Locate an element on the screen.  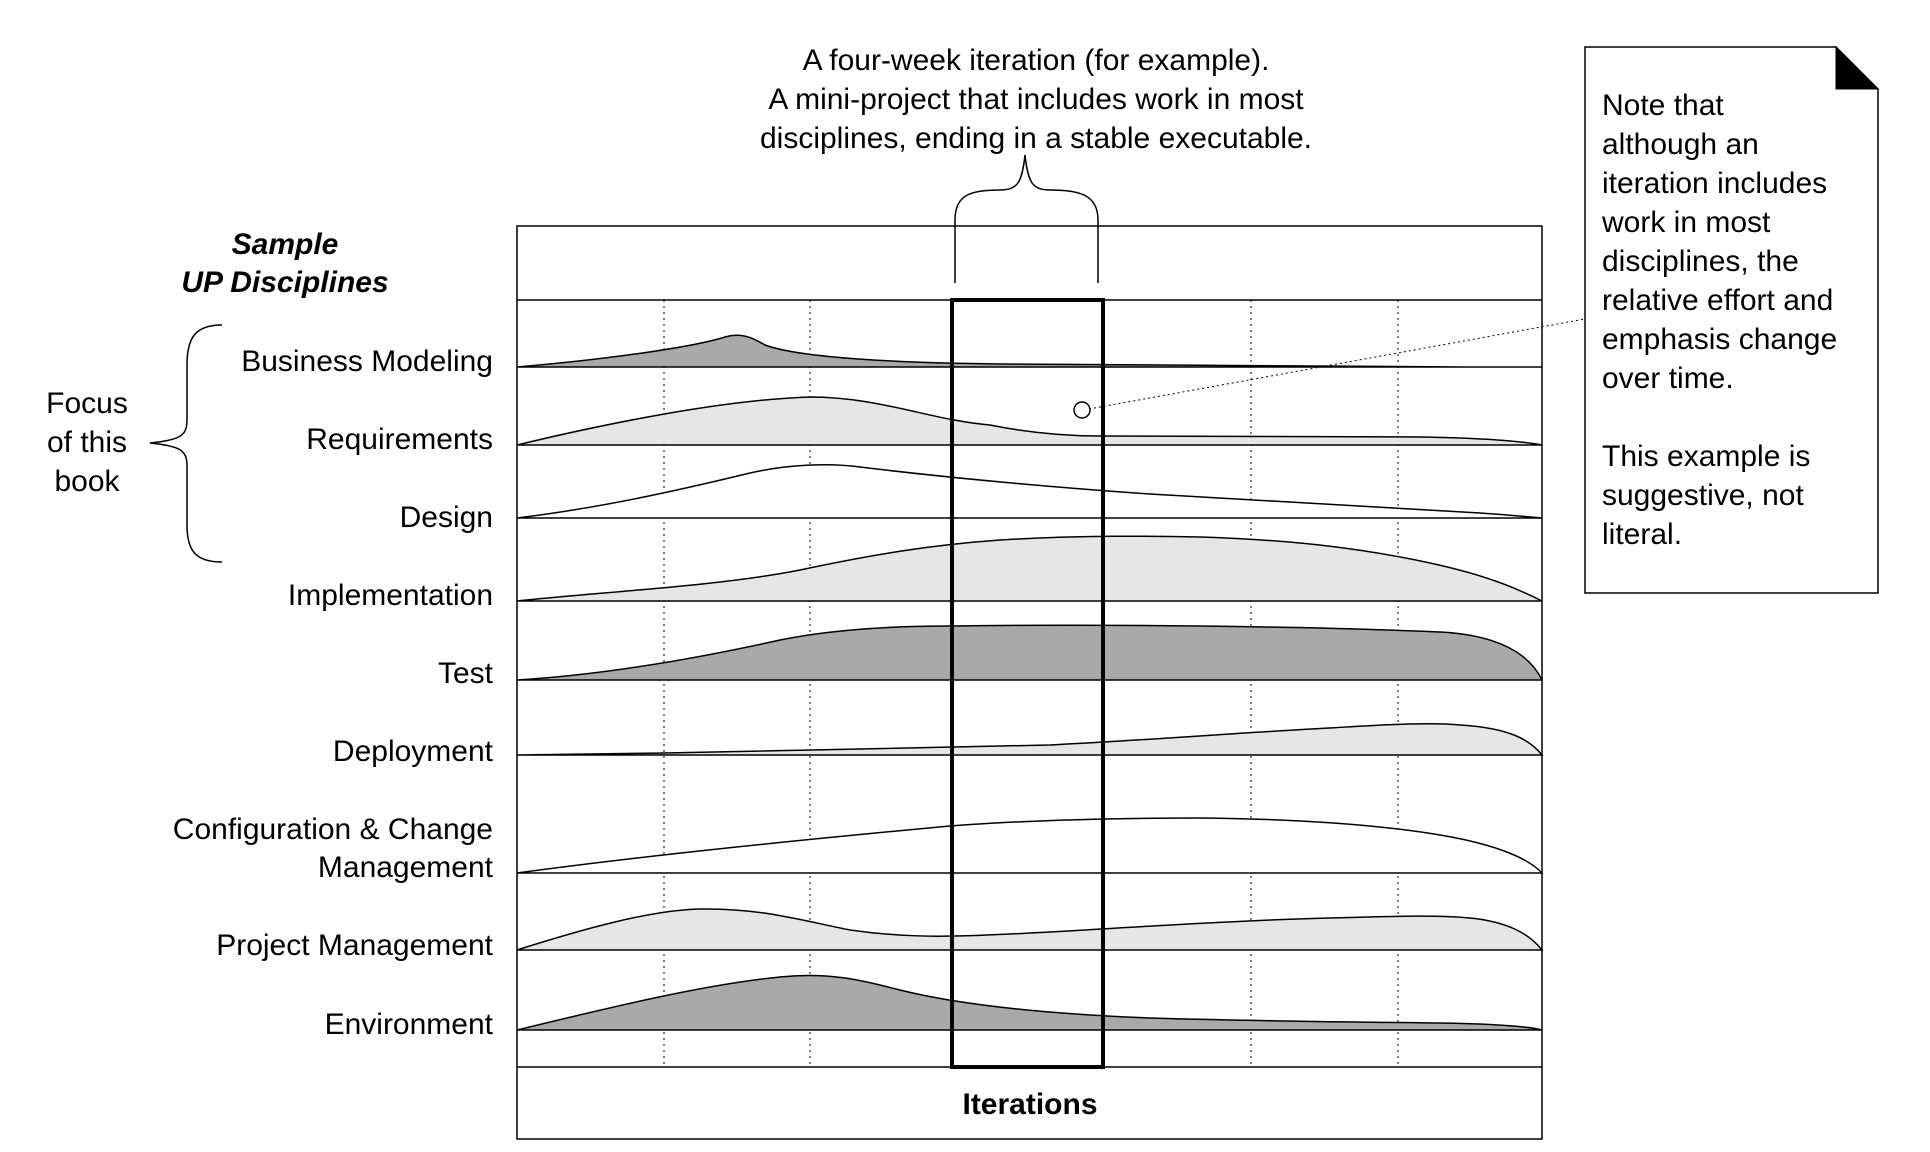
discipline-label-environment: Environment is located at coordinates (409, 1024).